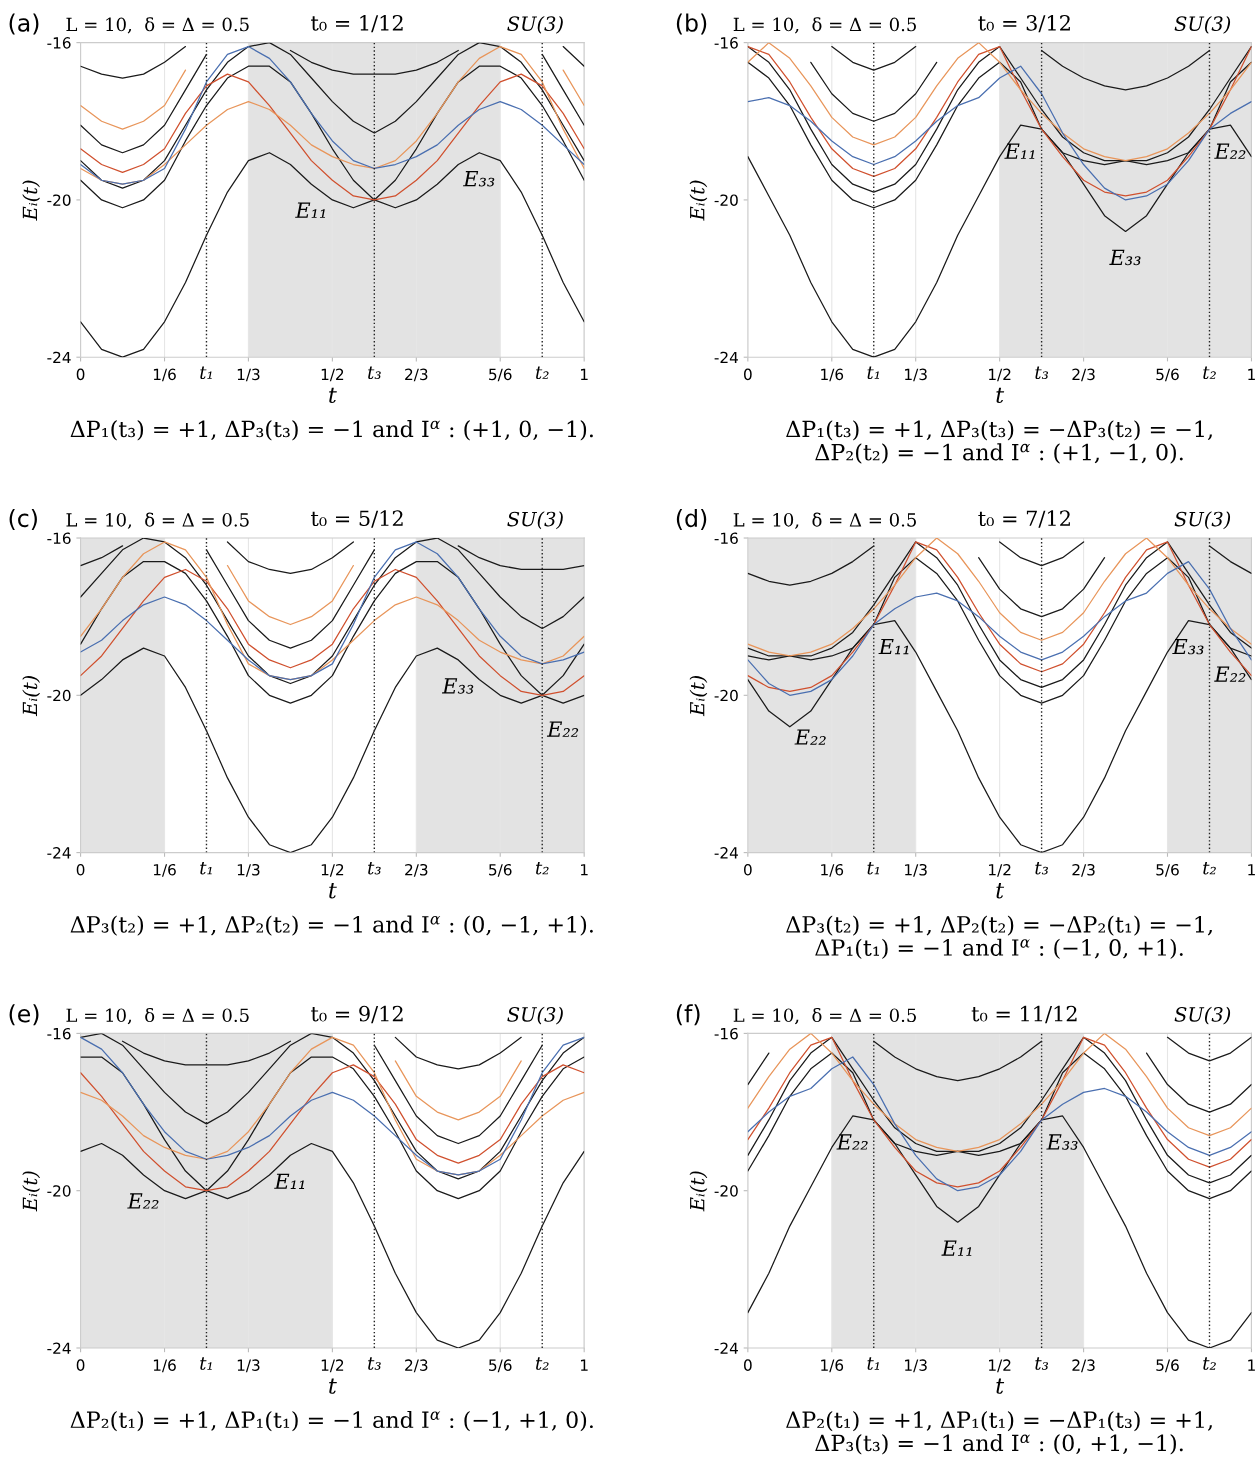  Describe the element at coordinates (331, 925) in the screenshot. I see `text: ΔP₃(t₂) = +1, ΔP₂(t₂) = −1 and I$^{α}$ : (0, −1, +1).` at that location.